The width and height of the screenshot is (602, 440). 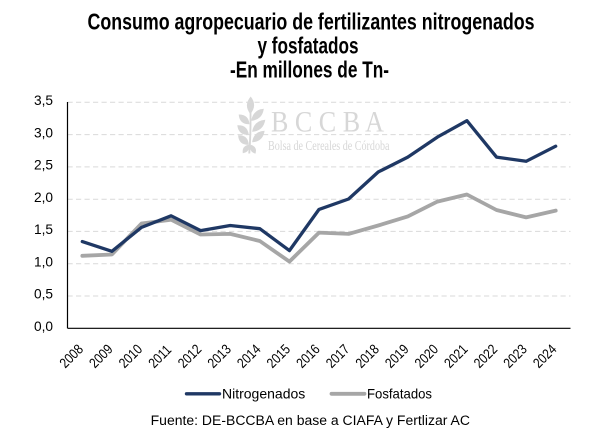 What do you see at coordinates (43, 100) in the screenshot?
I see `svg-text: 3,5` at bounding box center [43, 100].